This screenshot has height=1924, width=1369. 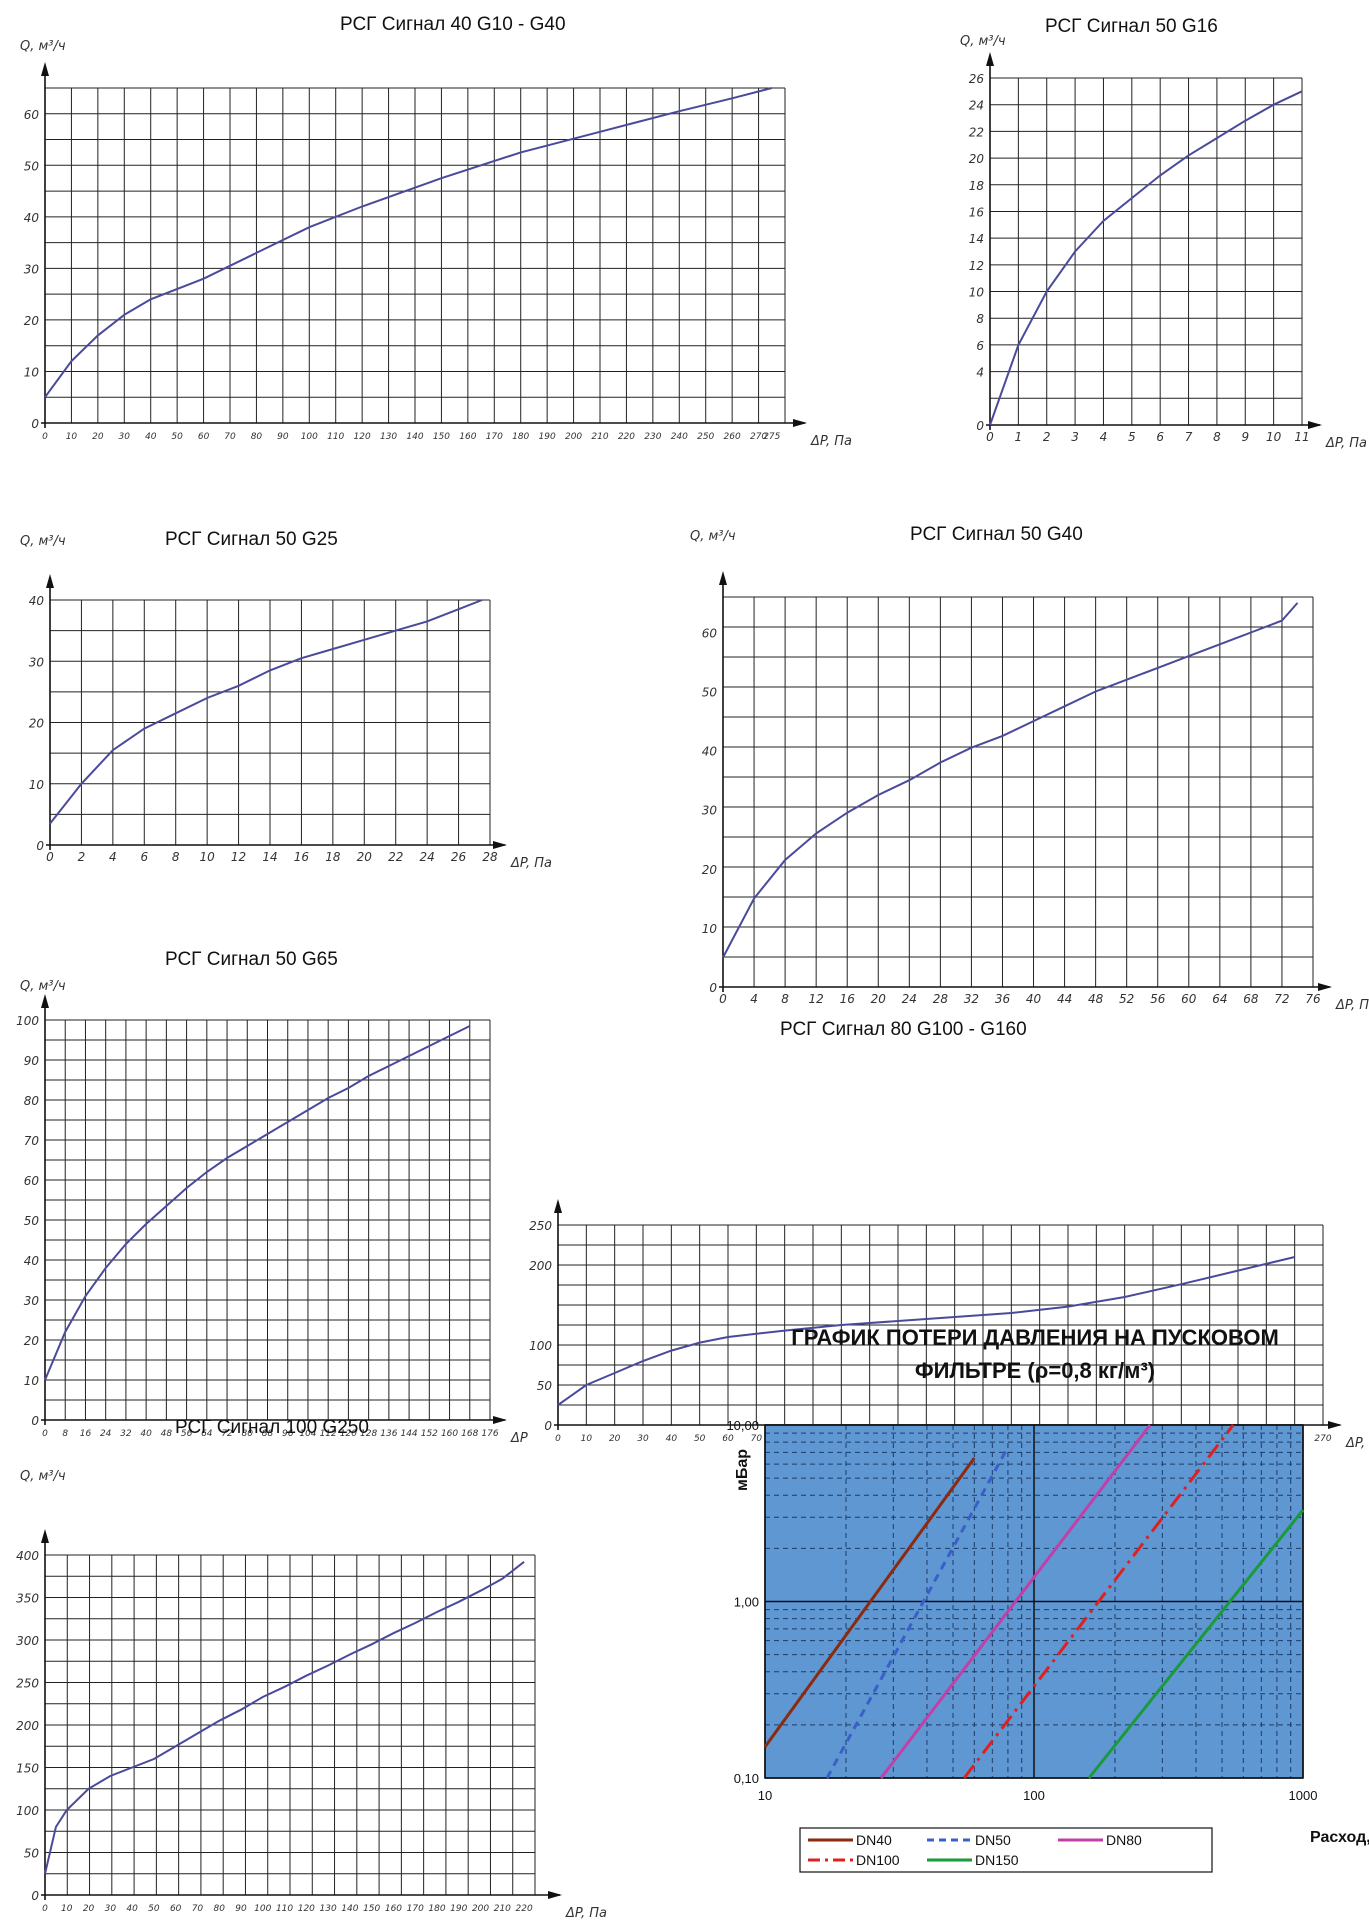 I want to click on y-tick-label: 80, so click(x=32, y=1101).